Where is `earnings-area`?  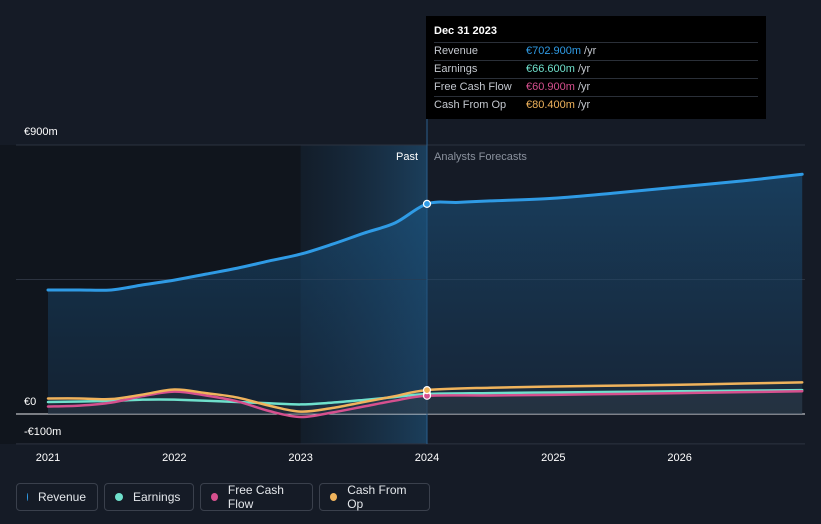
earnings-area is located at coordinates (425, 402).